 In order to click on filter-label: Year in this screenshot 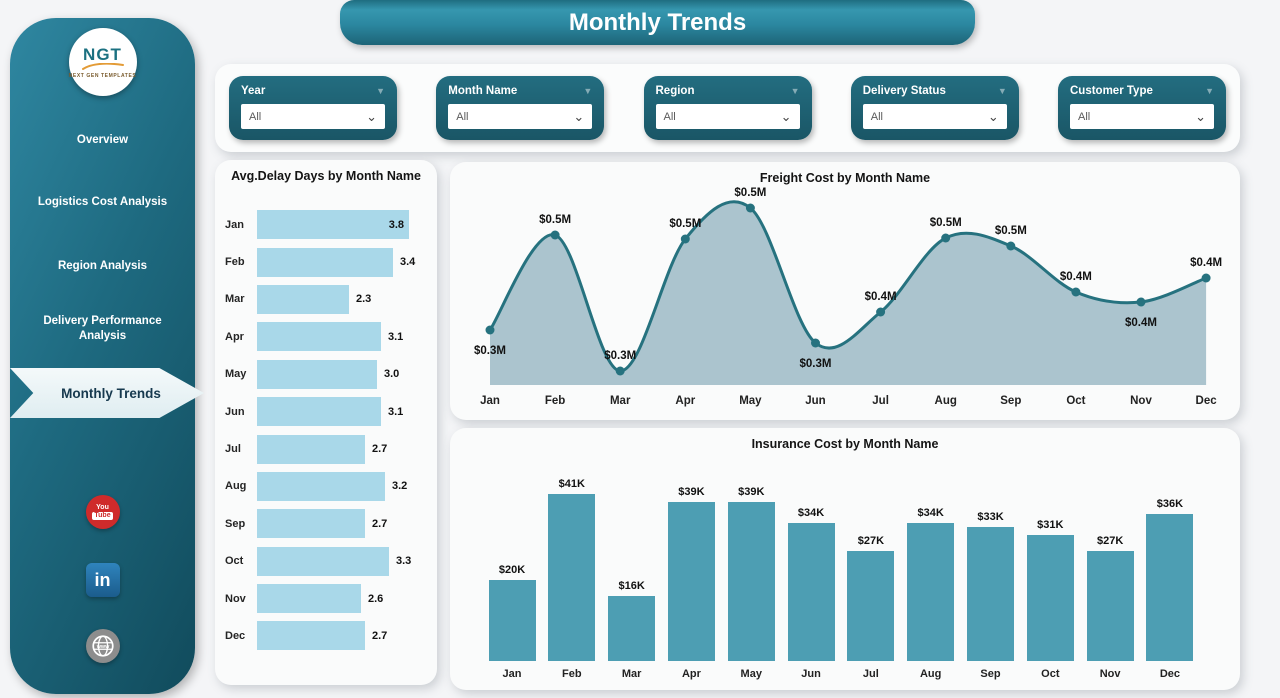, I will do `click(253, 91)`.